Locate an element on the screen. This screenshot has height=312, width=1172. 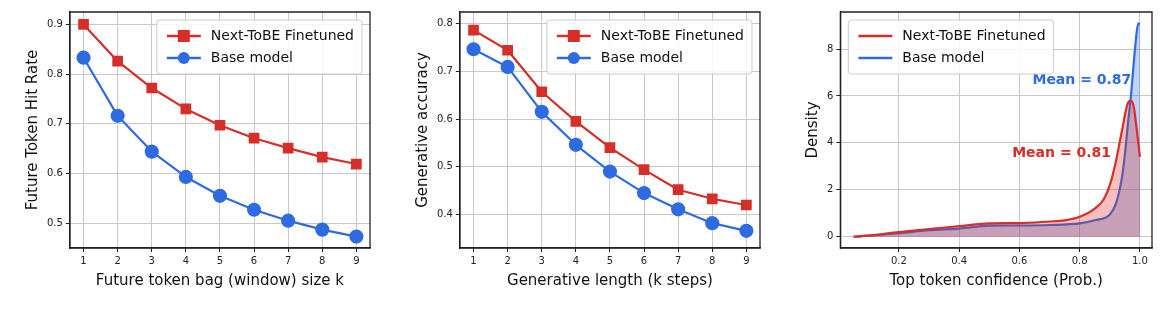
annotation: Mean = 0.81 is located at coordinates (1062, 152).